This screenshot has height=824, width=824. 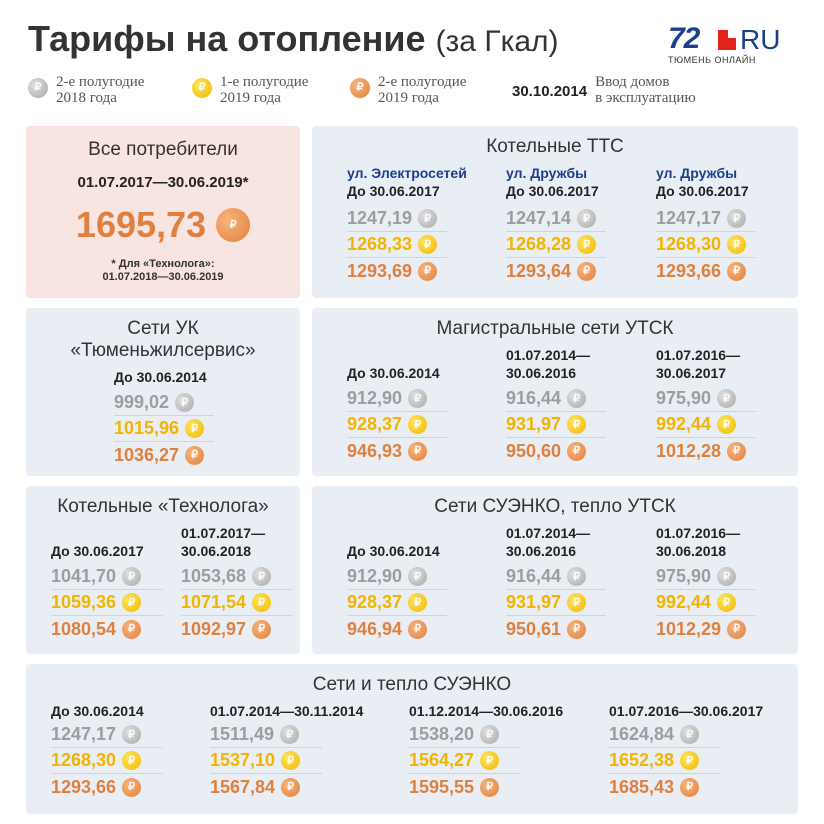 I want to click on tariff-value: 1247,19, so click(x=380, y=218).